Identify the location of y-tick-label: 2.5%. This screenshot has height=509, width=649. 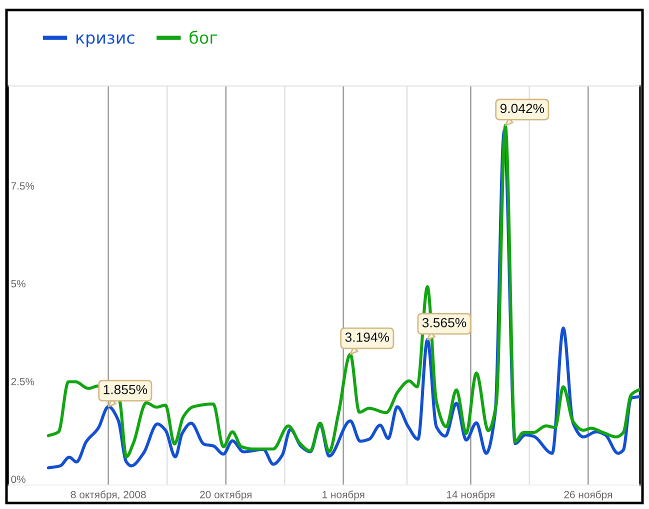
(22, 382).